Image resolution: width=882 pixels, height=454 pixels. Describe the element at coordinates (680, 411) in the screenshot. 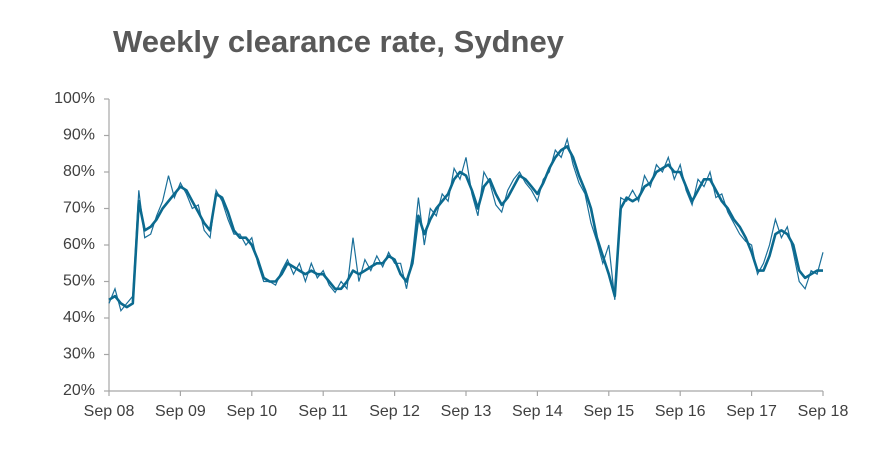

I see `x-tick-label: Sep 16` at that location.